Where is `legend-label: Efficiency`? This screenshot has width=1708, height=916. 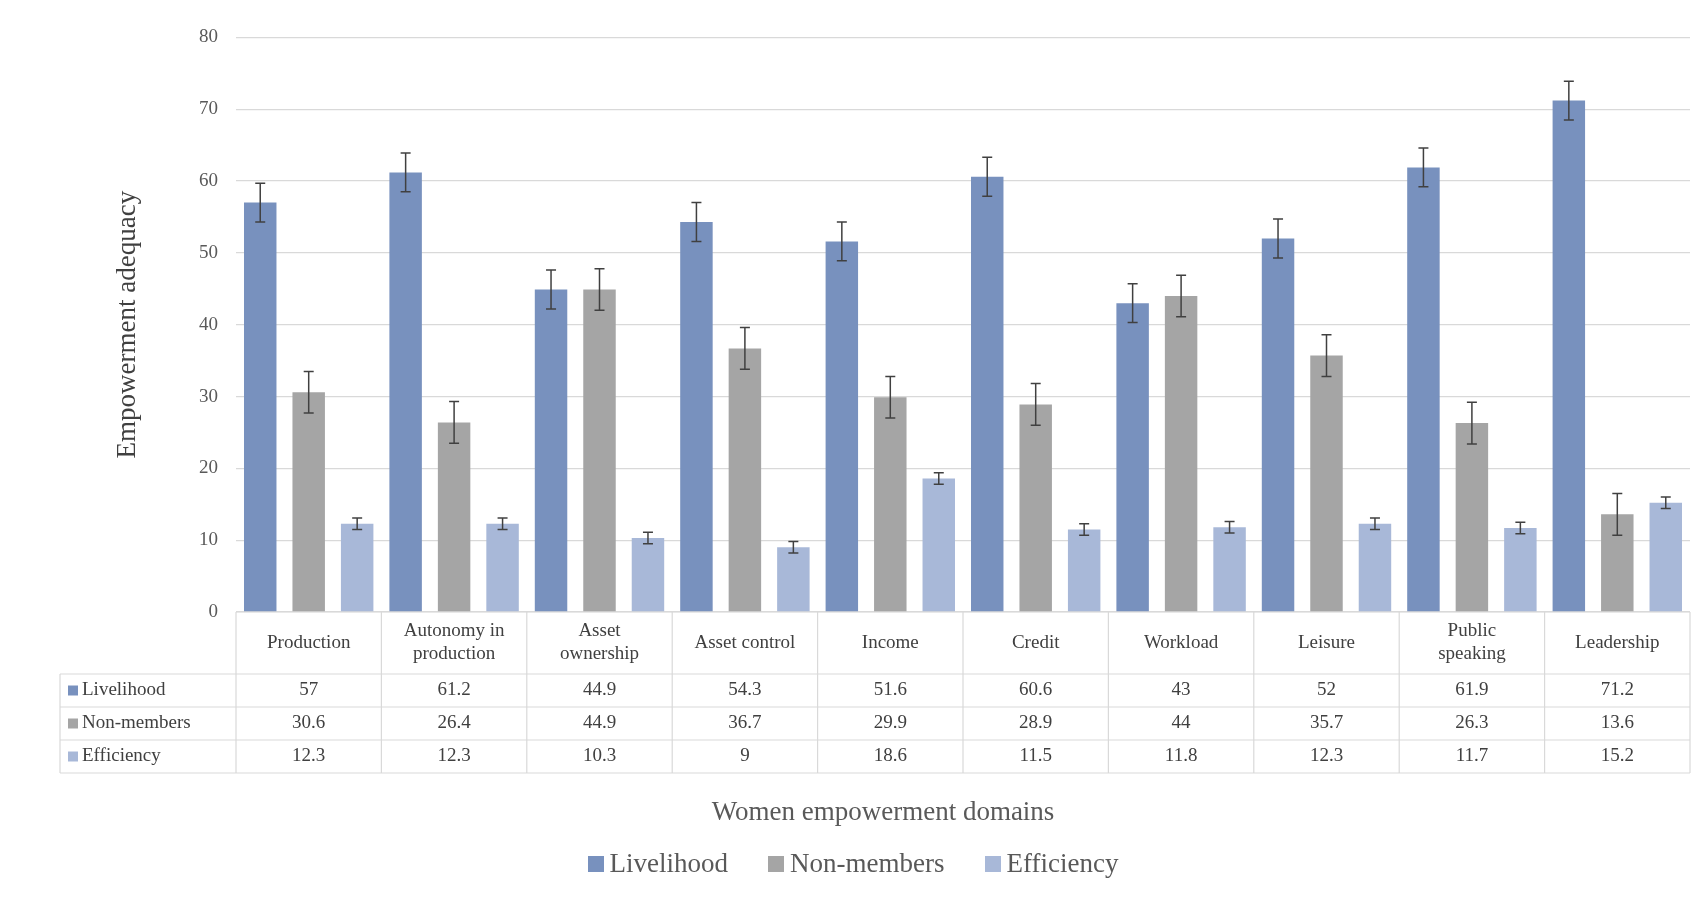 legend-label: Efficiency is located at coordinates (122, 755).